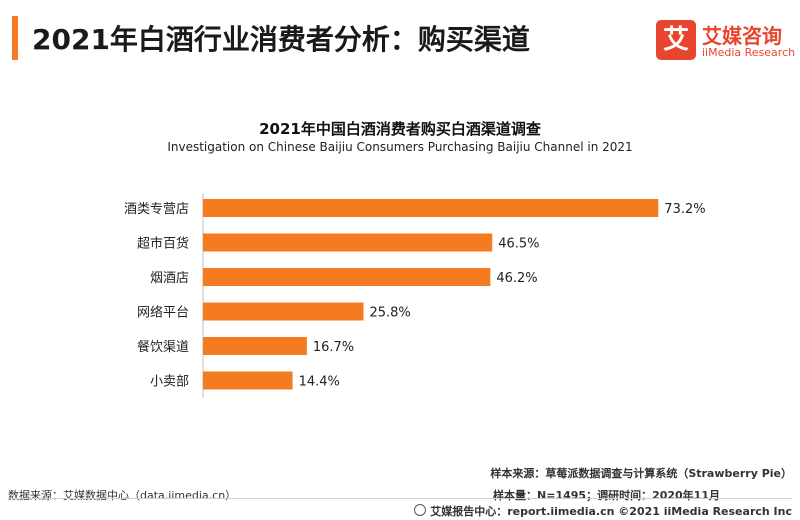 The width and height of the screenshot is (800, 520). Describe the element at coordinates (684, 209) in the screenshot. I see `value-label: 73.2%` at that location.